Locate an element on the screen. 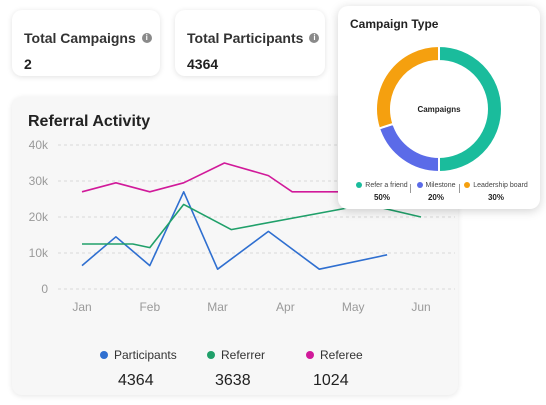 This screenshot has width=546, height=405. legend-referrer: Referrer is located at coordinates (236, 355).